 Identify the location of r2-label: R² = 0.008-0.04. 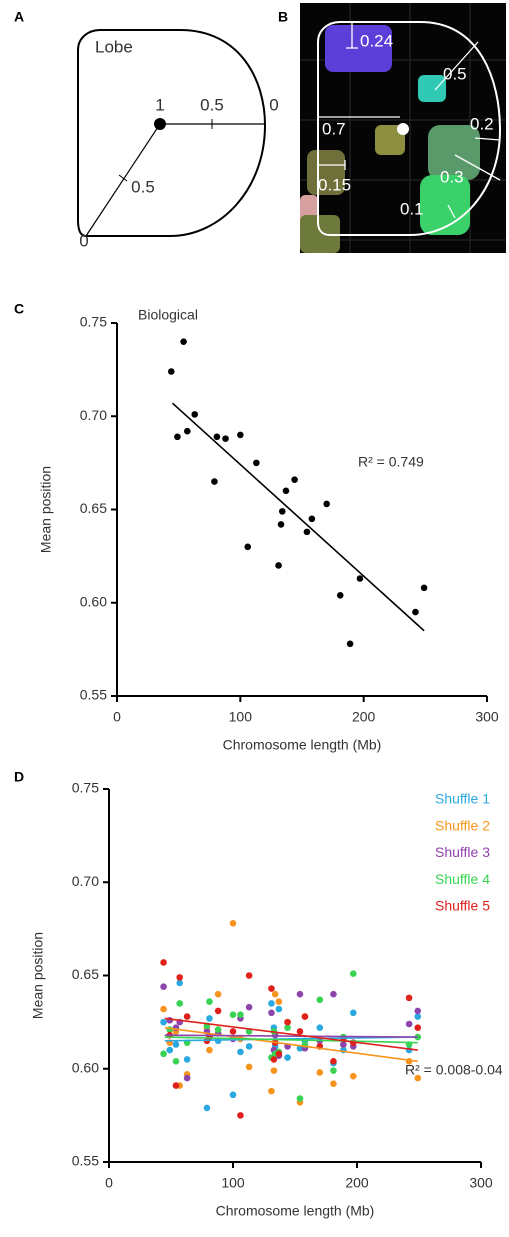
(454, 1070).